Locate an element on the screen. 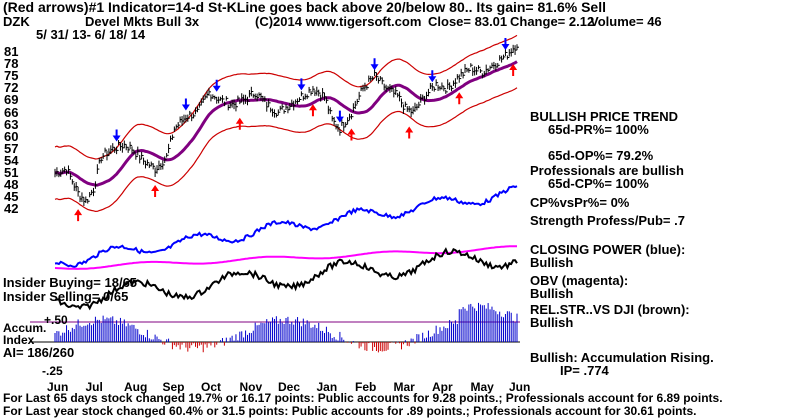  ai-plus-label: +.50 is located at coordinates (56, 320).